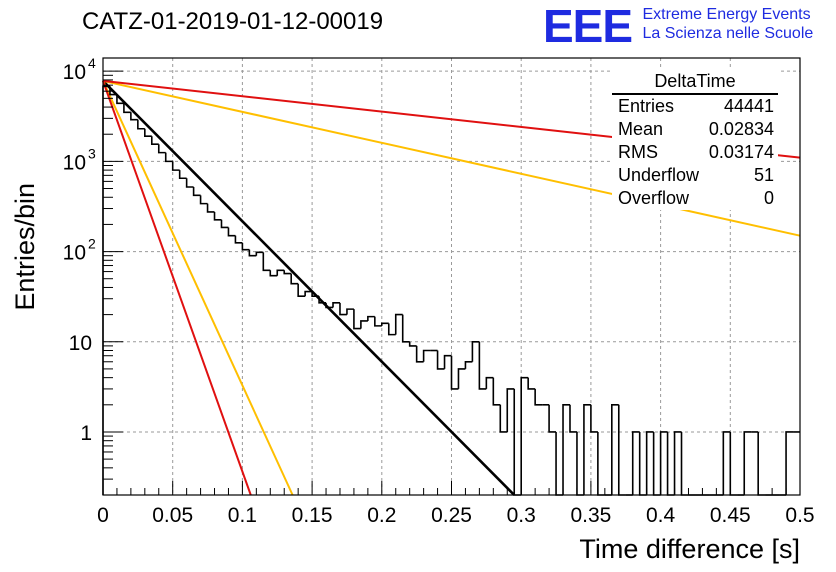  Describe the element at coordinates (92, 63) in the screenshot. I see `y-tick-exponent: 4` at that location.